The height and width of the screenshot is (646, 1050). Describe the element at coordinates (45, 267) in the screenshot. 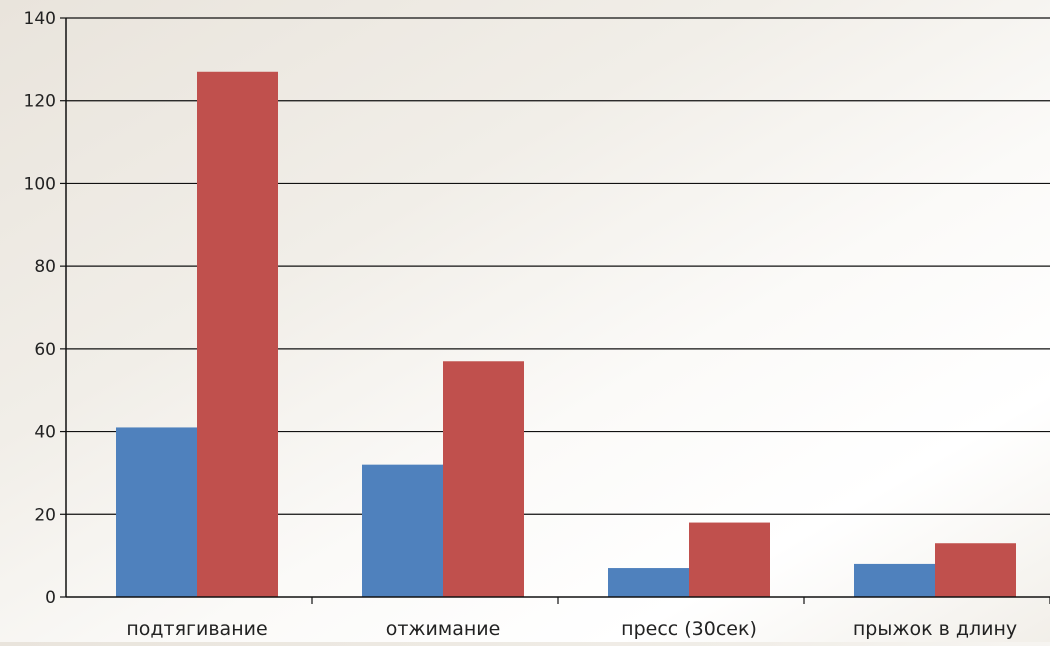

I see `y-tick-label: 80` at that location.